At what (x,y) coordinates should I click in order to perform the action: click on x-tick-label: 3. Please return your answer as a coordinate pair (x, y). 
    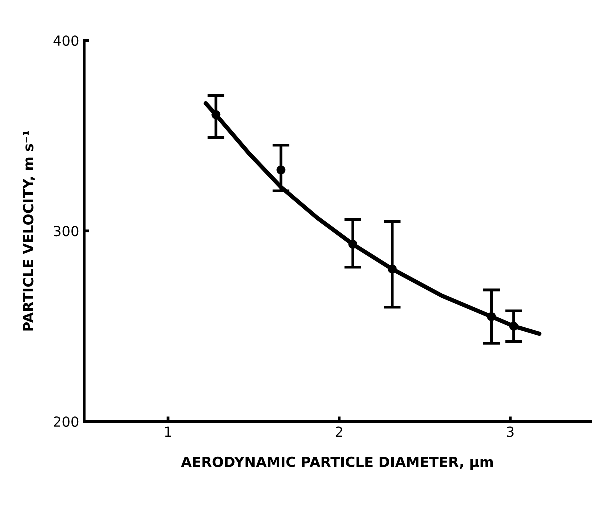
    Looking at the image, I should click on (510, 432).